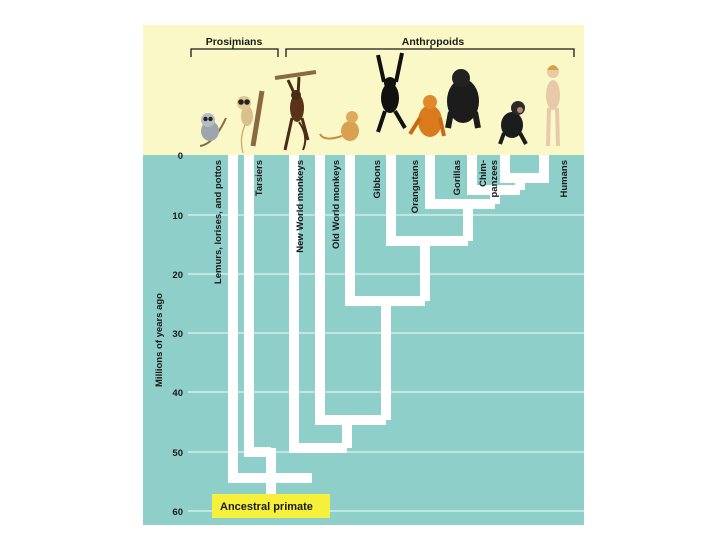 Image resolution: width=720 pixels, height=540 pixels. I want to click on axis-tick-30: 30, so click(177, 334).